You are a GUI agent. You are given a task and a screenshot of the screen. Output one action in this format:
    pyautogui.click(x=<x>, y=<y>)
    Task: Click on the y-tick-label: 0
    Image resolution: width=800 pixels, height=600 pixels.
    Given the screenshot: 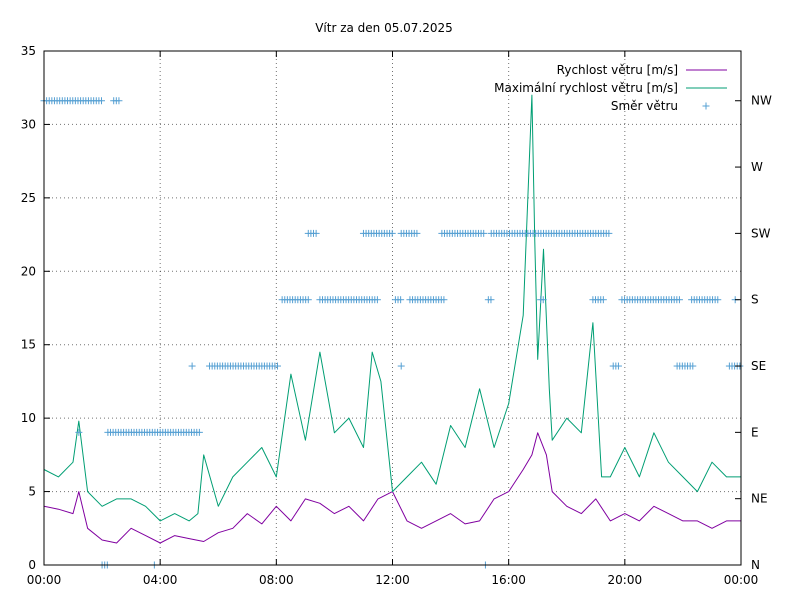 What is the action you would take?
    pyautogui.click(x=32, y=565)
    